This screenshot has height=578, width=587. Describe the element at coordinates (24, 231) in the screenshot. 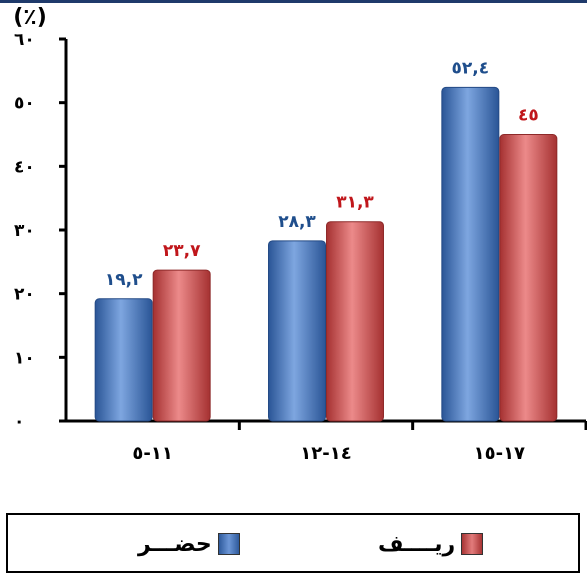

I see `y-tick-label: ٣٠` at that location.